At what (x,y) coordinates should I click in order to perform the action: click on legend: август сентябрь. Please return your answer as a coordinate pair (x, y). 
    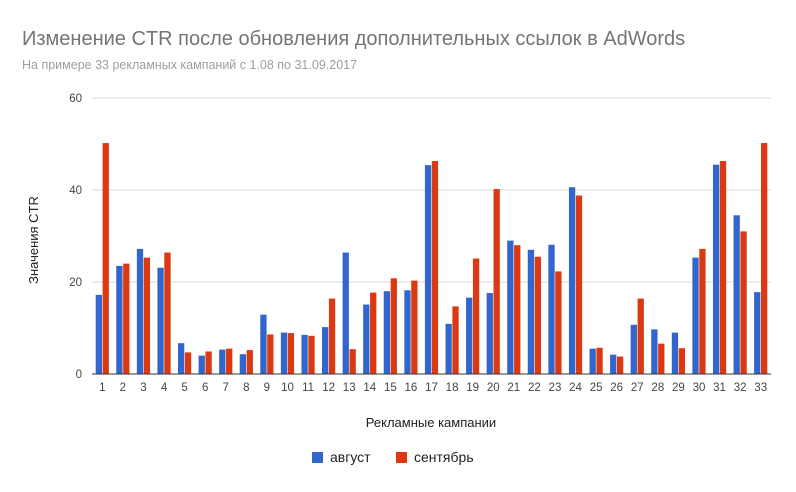
    Looking at the image, I should click on (393, 457).